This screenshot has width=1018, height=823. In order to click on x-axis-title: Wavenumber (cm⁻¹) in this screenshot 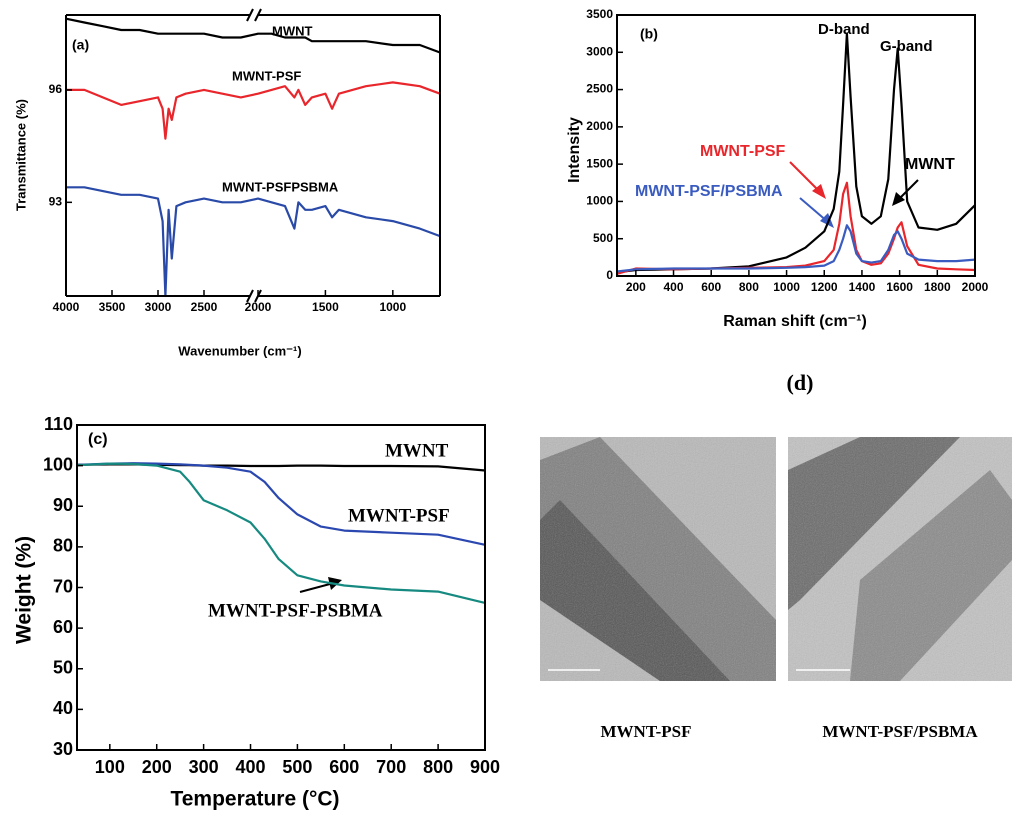, I will do `click(239, 350)`.